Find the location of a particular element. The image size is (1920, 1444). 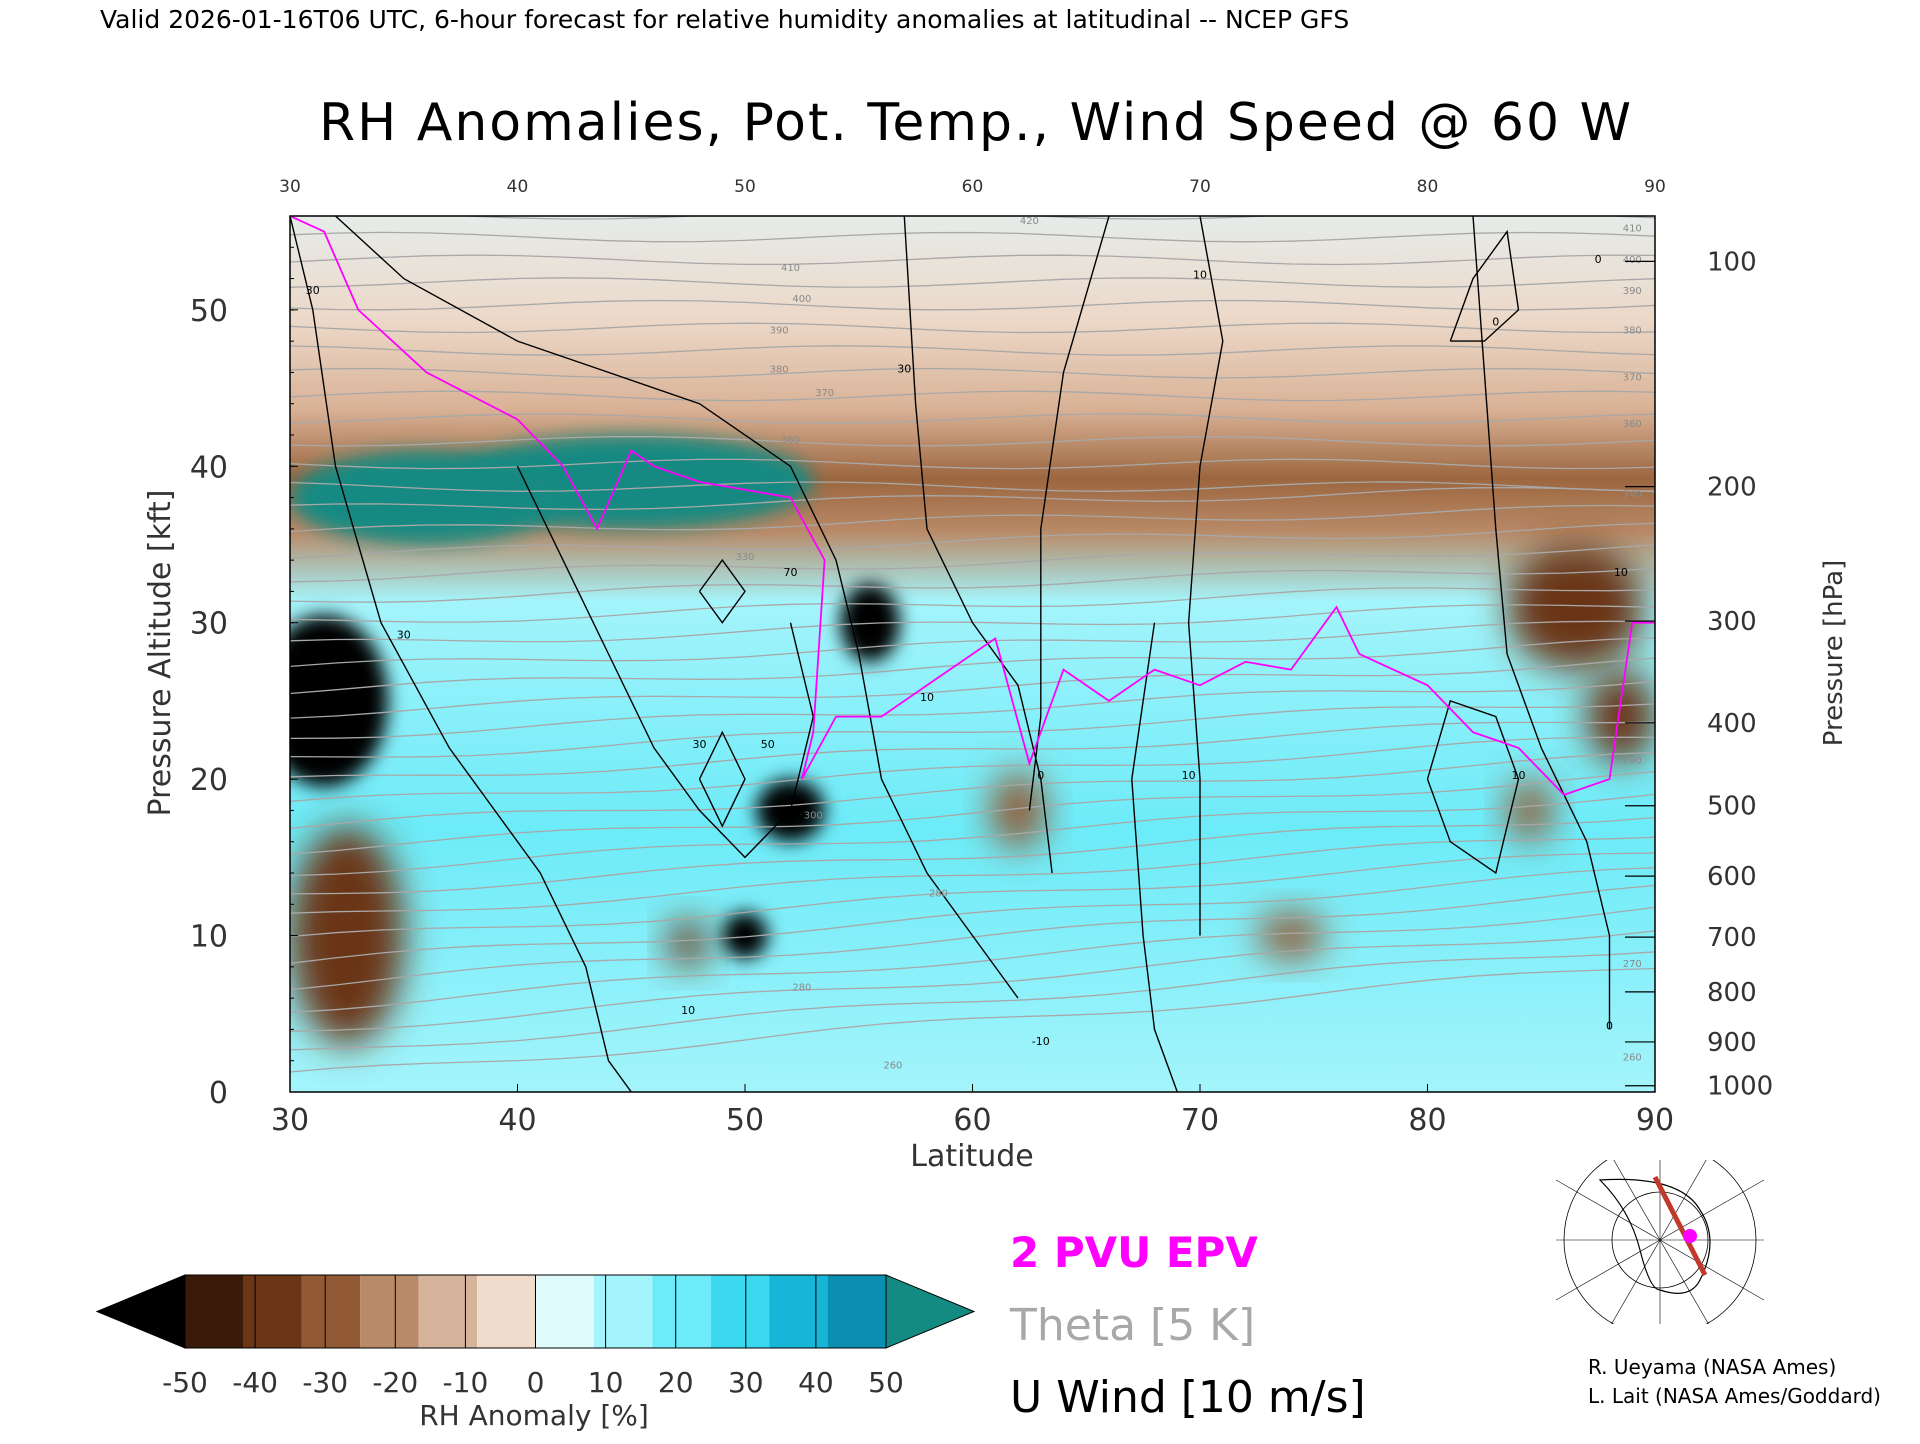

theta-contour-label: 270 is located at coordinates (1632, 964).